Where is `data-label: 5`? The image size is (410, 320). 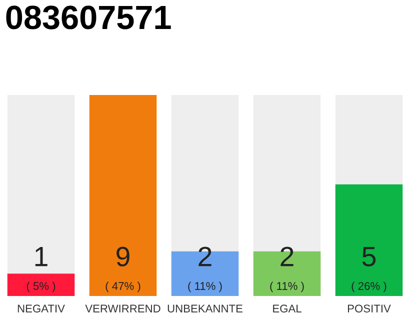 data-label: 5 is located at coordinates (369, 256).